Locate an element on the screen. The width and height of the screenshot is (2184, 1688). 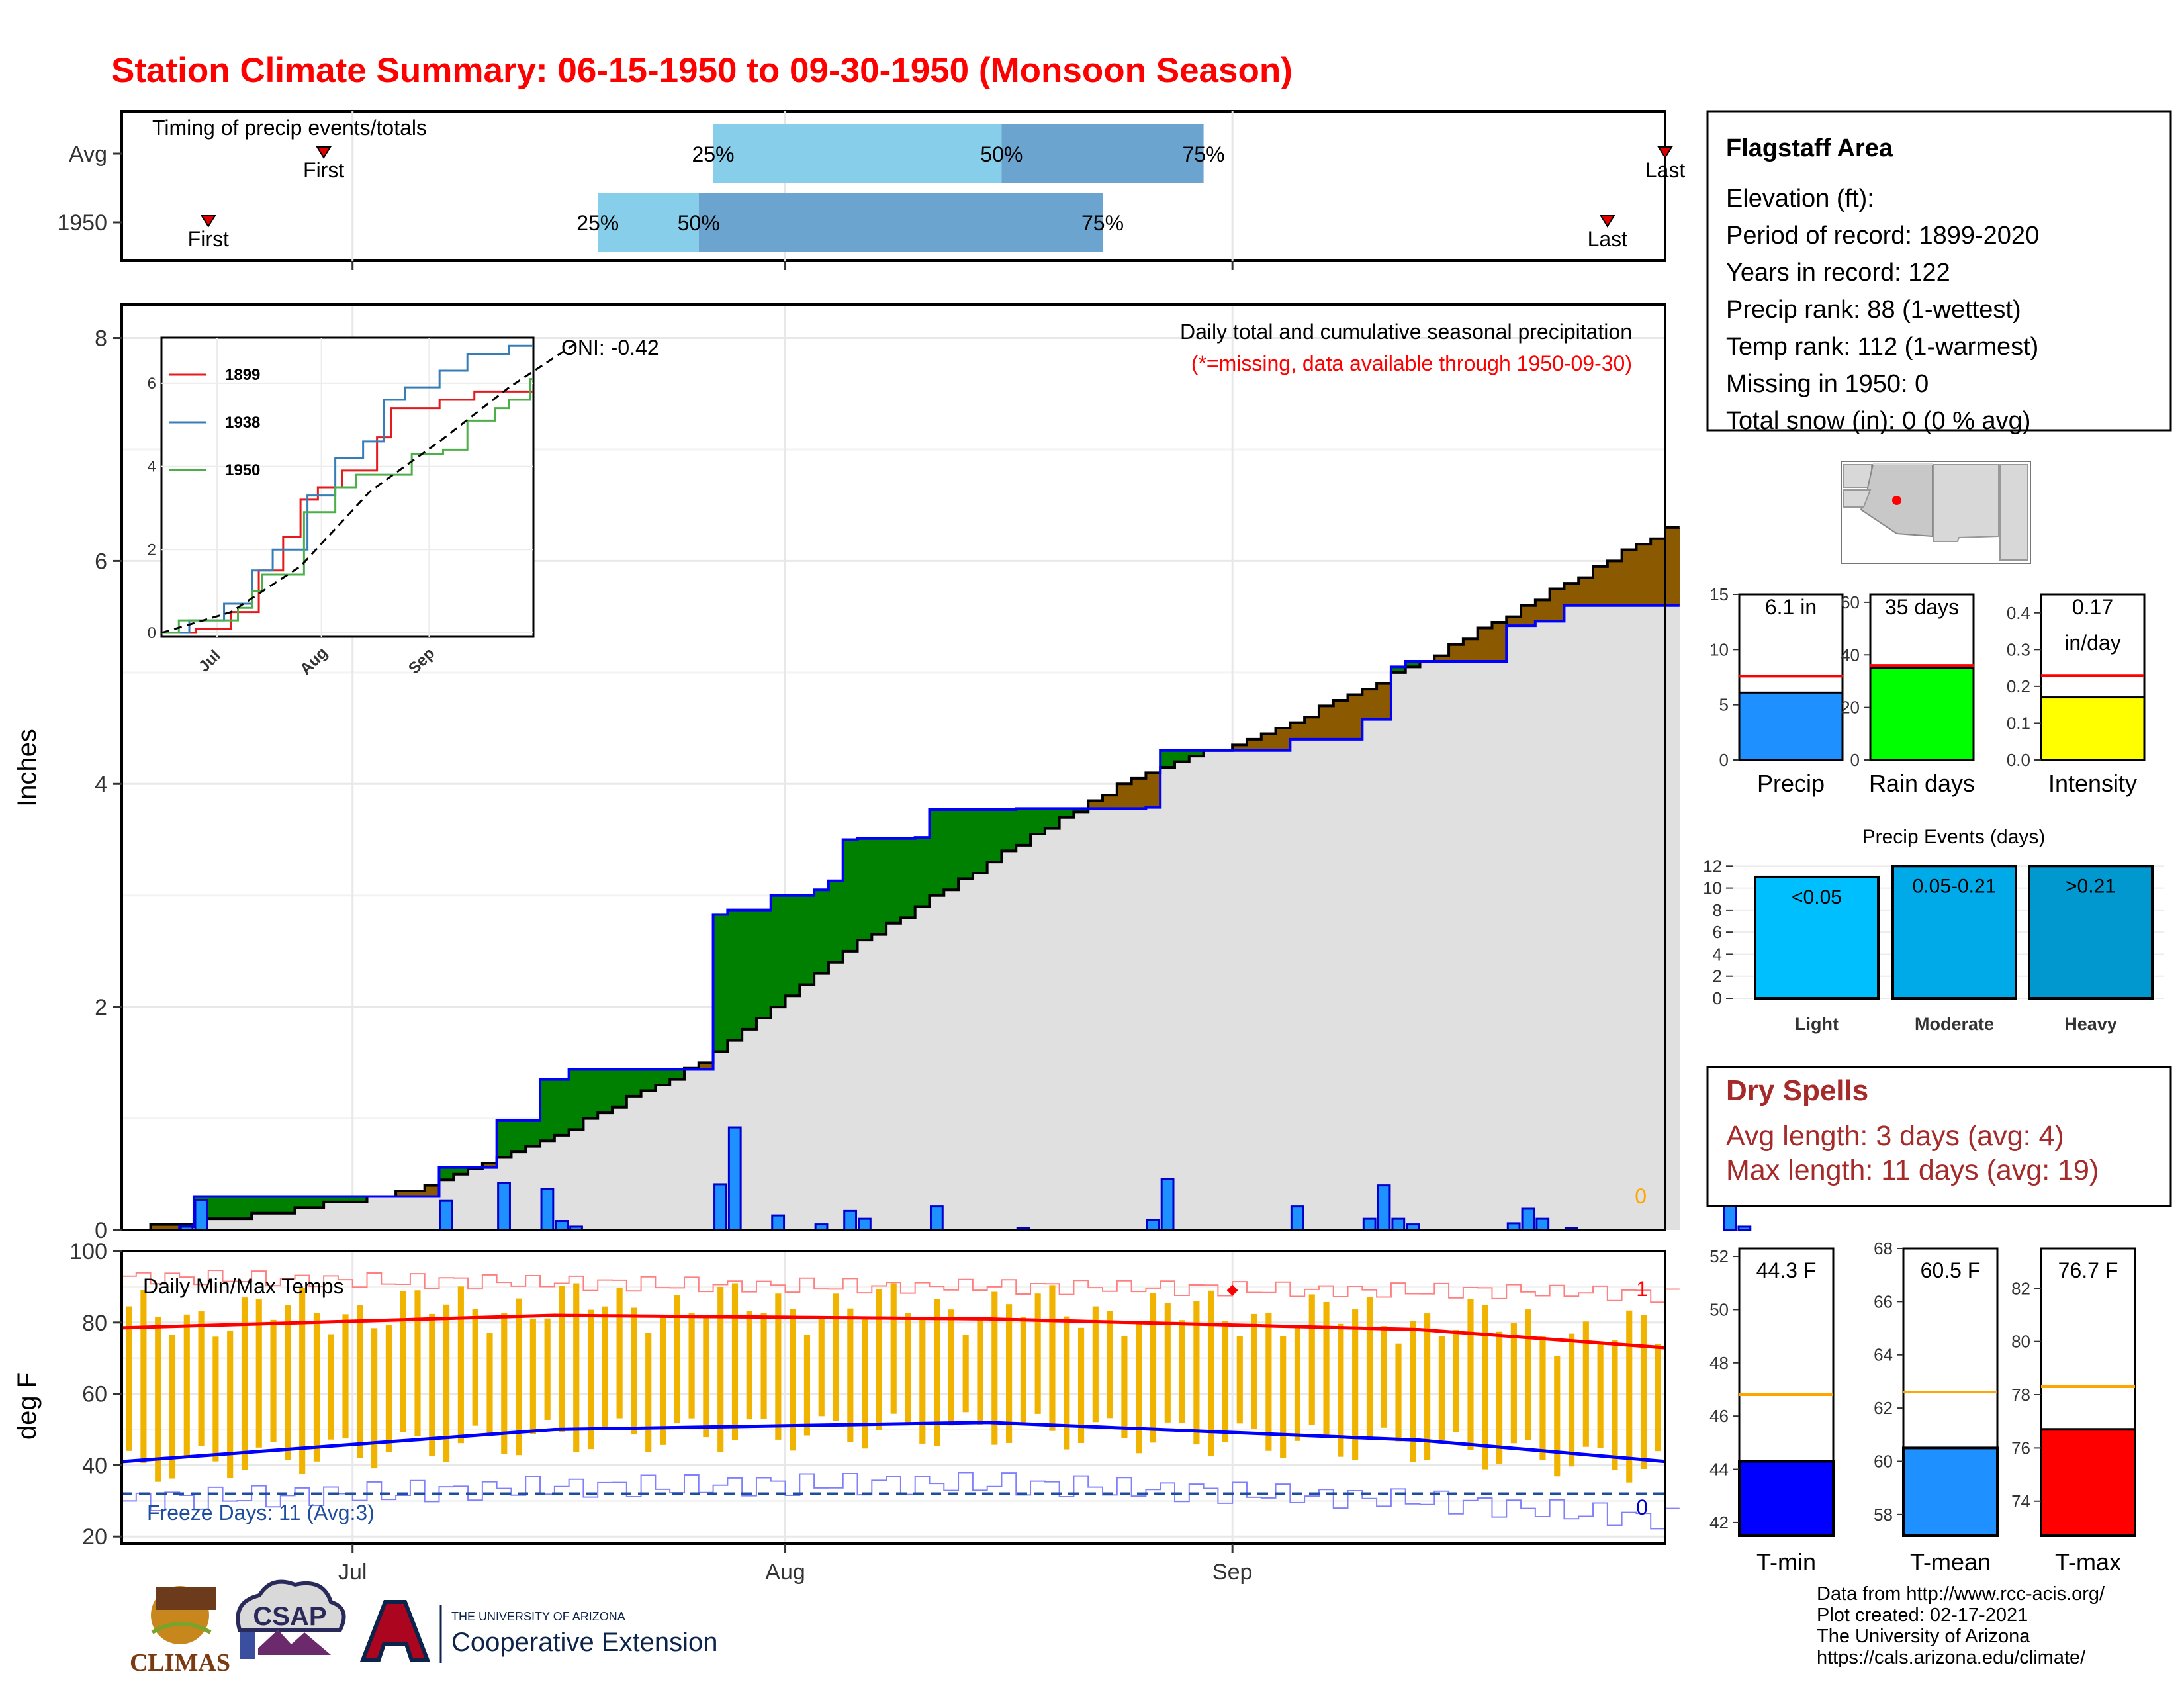
timing-label: Timing of precip events/totals is located at coordinates (289, 128).